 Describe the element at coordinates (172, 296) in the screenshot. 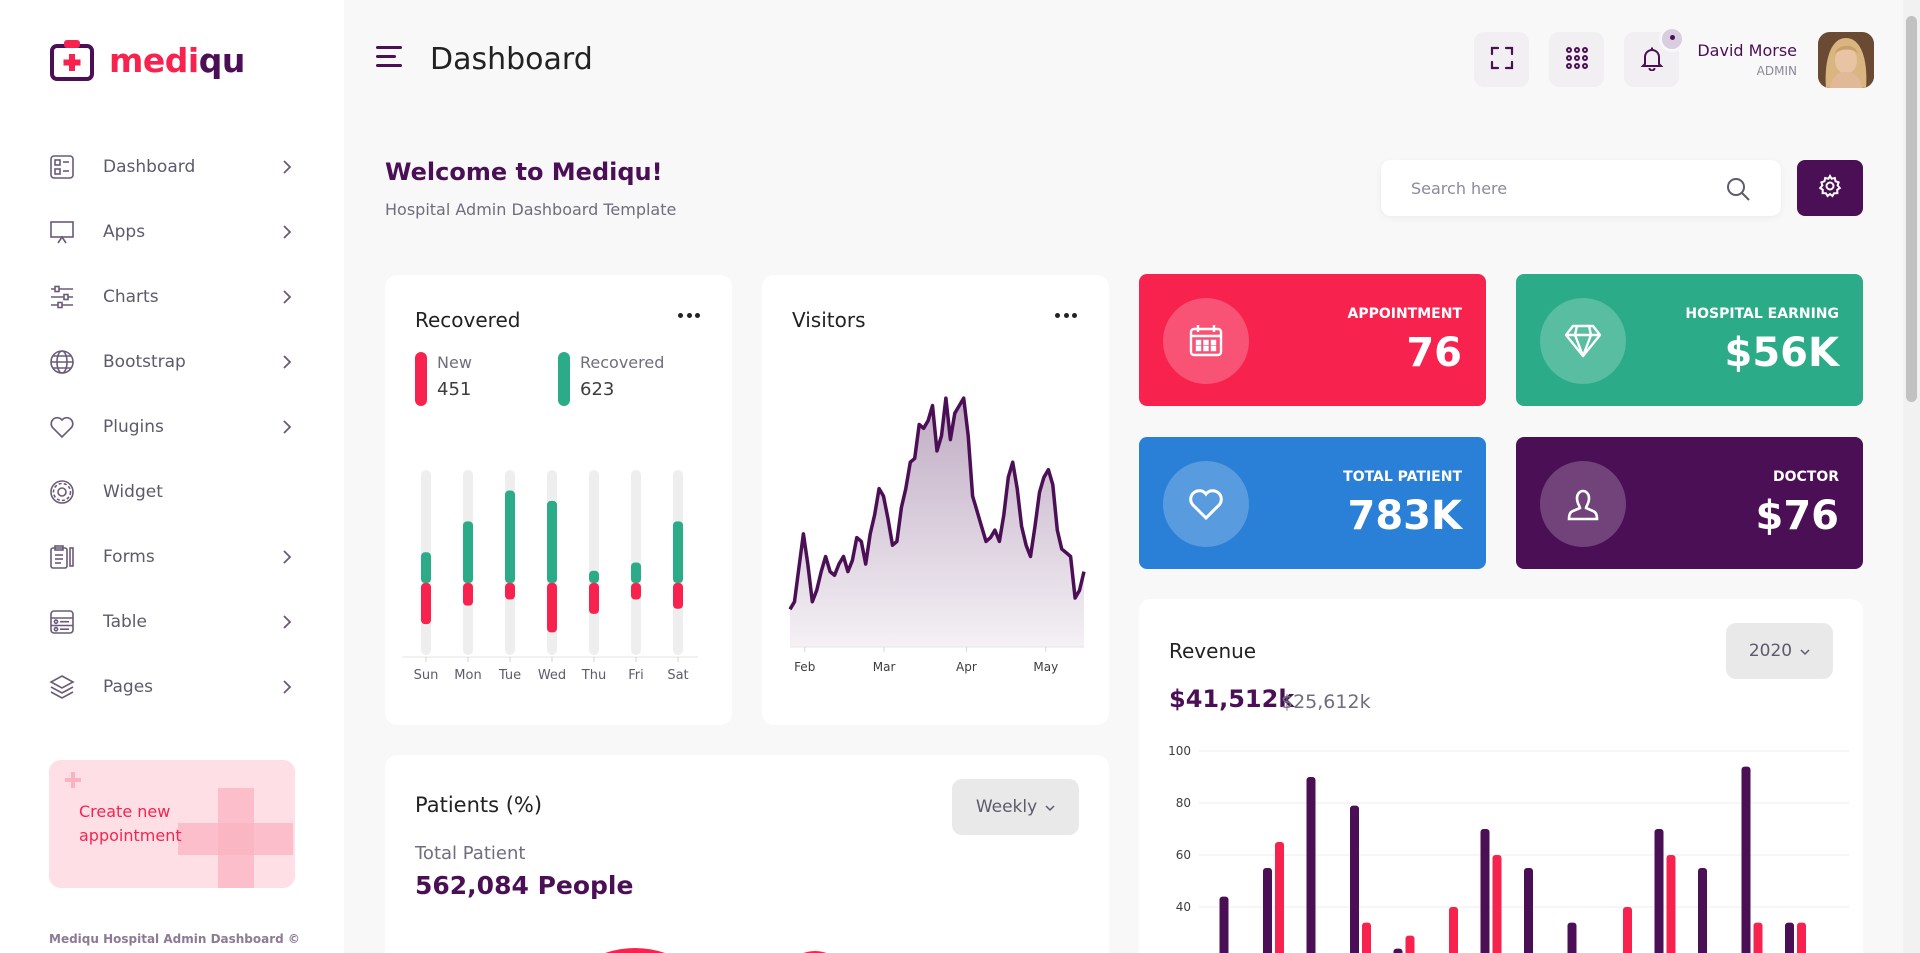

I see `sidebar-item-charts: Charts` at that location.